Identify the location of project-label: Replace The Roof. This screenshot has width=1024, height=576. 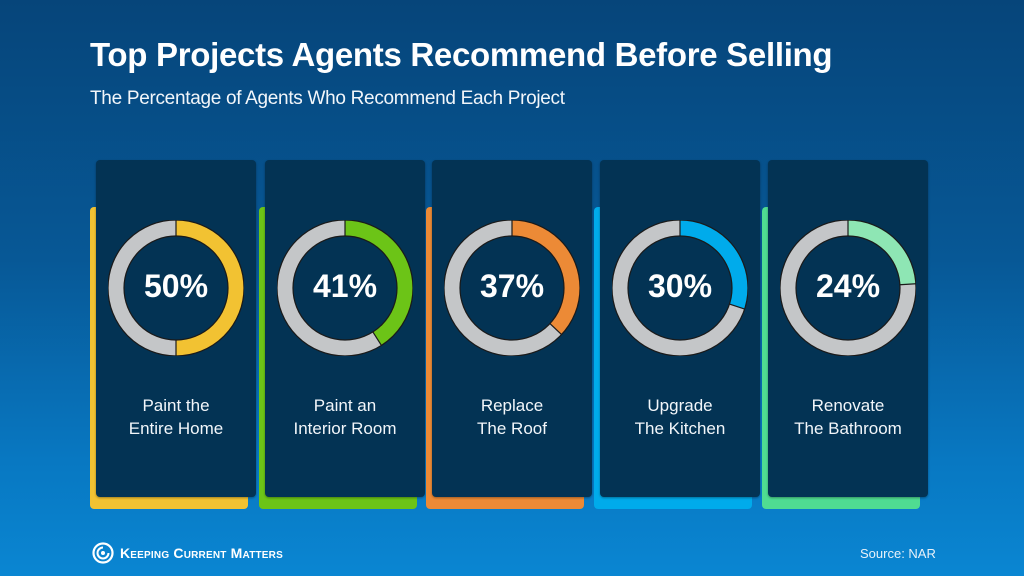
(512, 417).